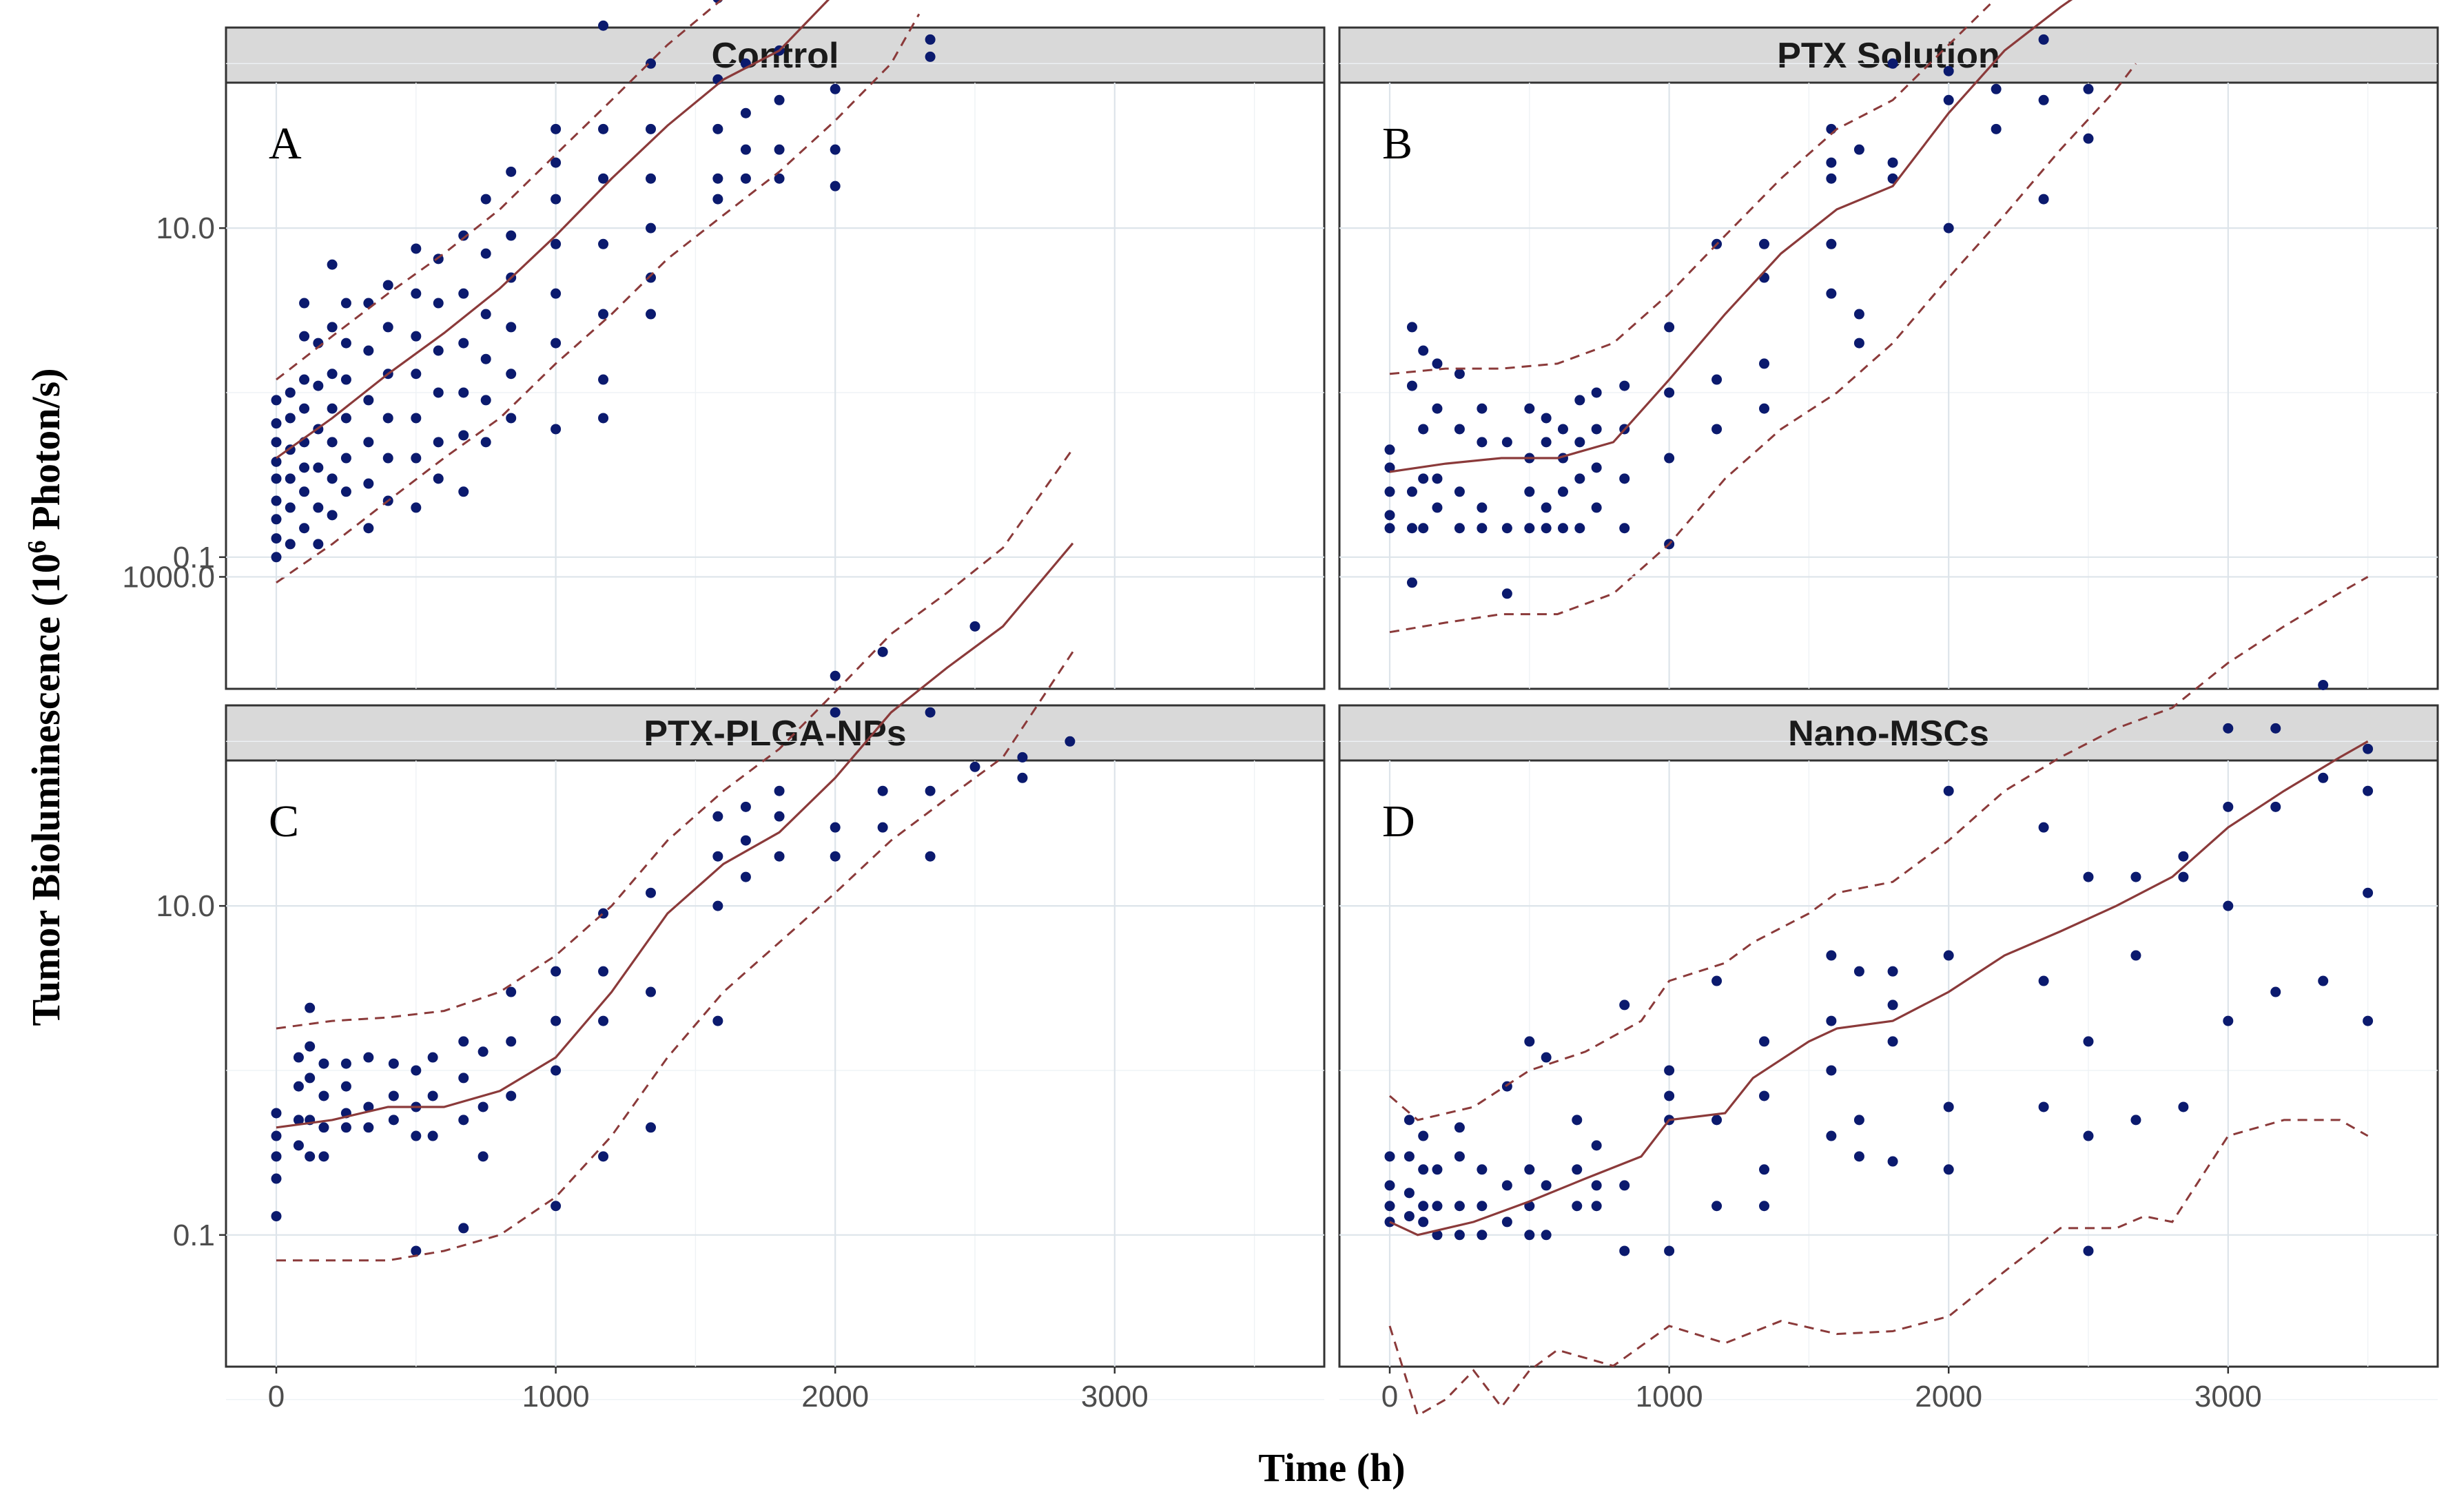  Describe the element at coordinates (285, 143) in the screenshot. I see `panel-letter: A` at that location.